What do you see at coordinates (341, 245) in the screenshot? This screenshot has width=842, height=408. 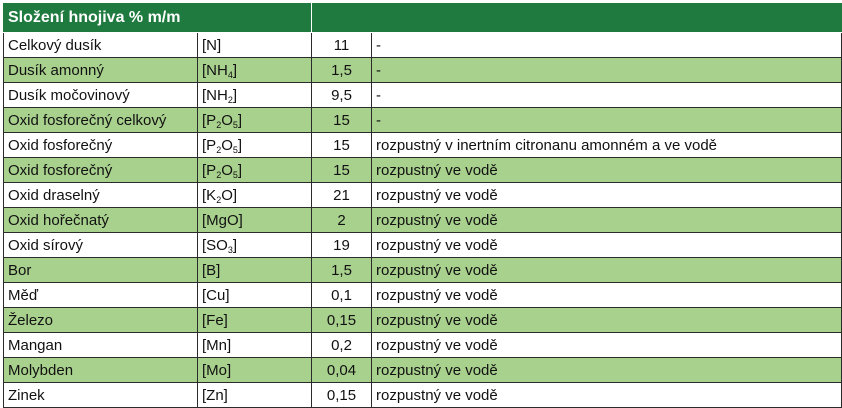 I see `nutrient-value: 19` at bounding box center [341, 245].